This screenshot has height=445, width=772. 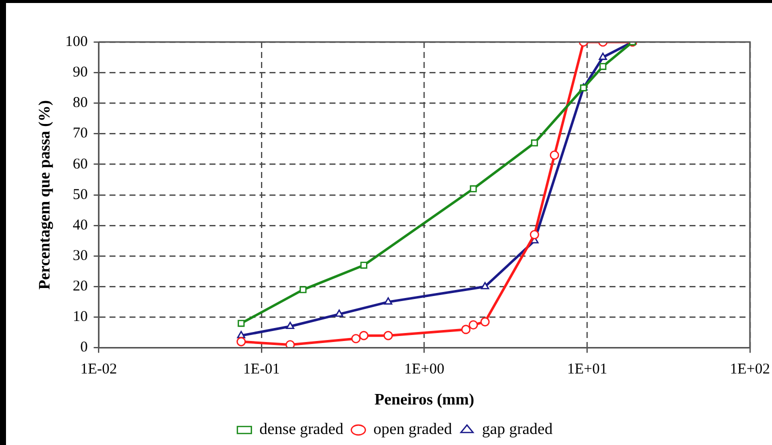 What do you see at coordinates (80, 72) in the screenshot?
I see `y-tick-label: 90` at bounding box center [80, 72].